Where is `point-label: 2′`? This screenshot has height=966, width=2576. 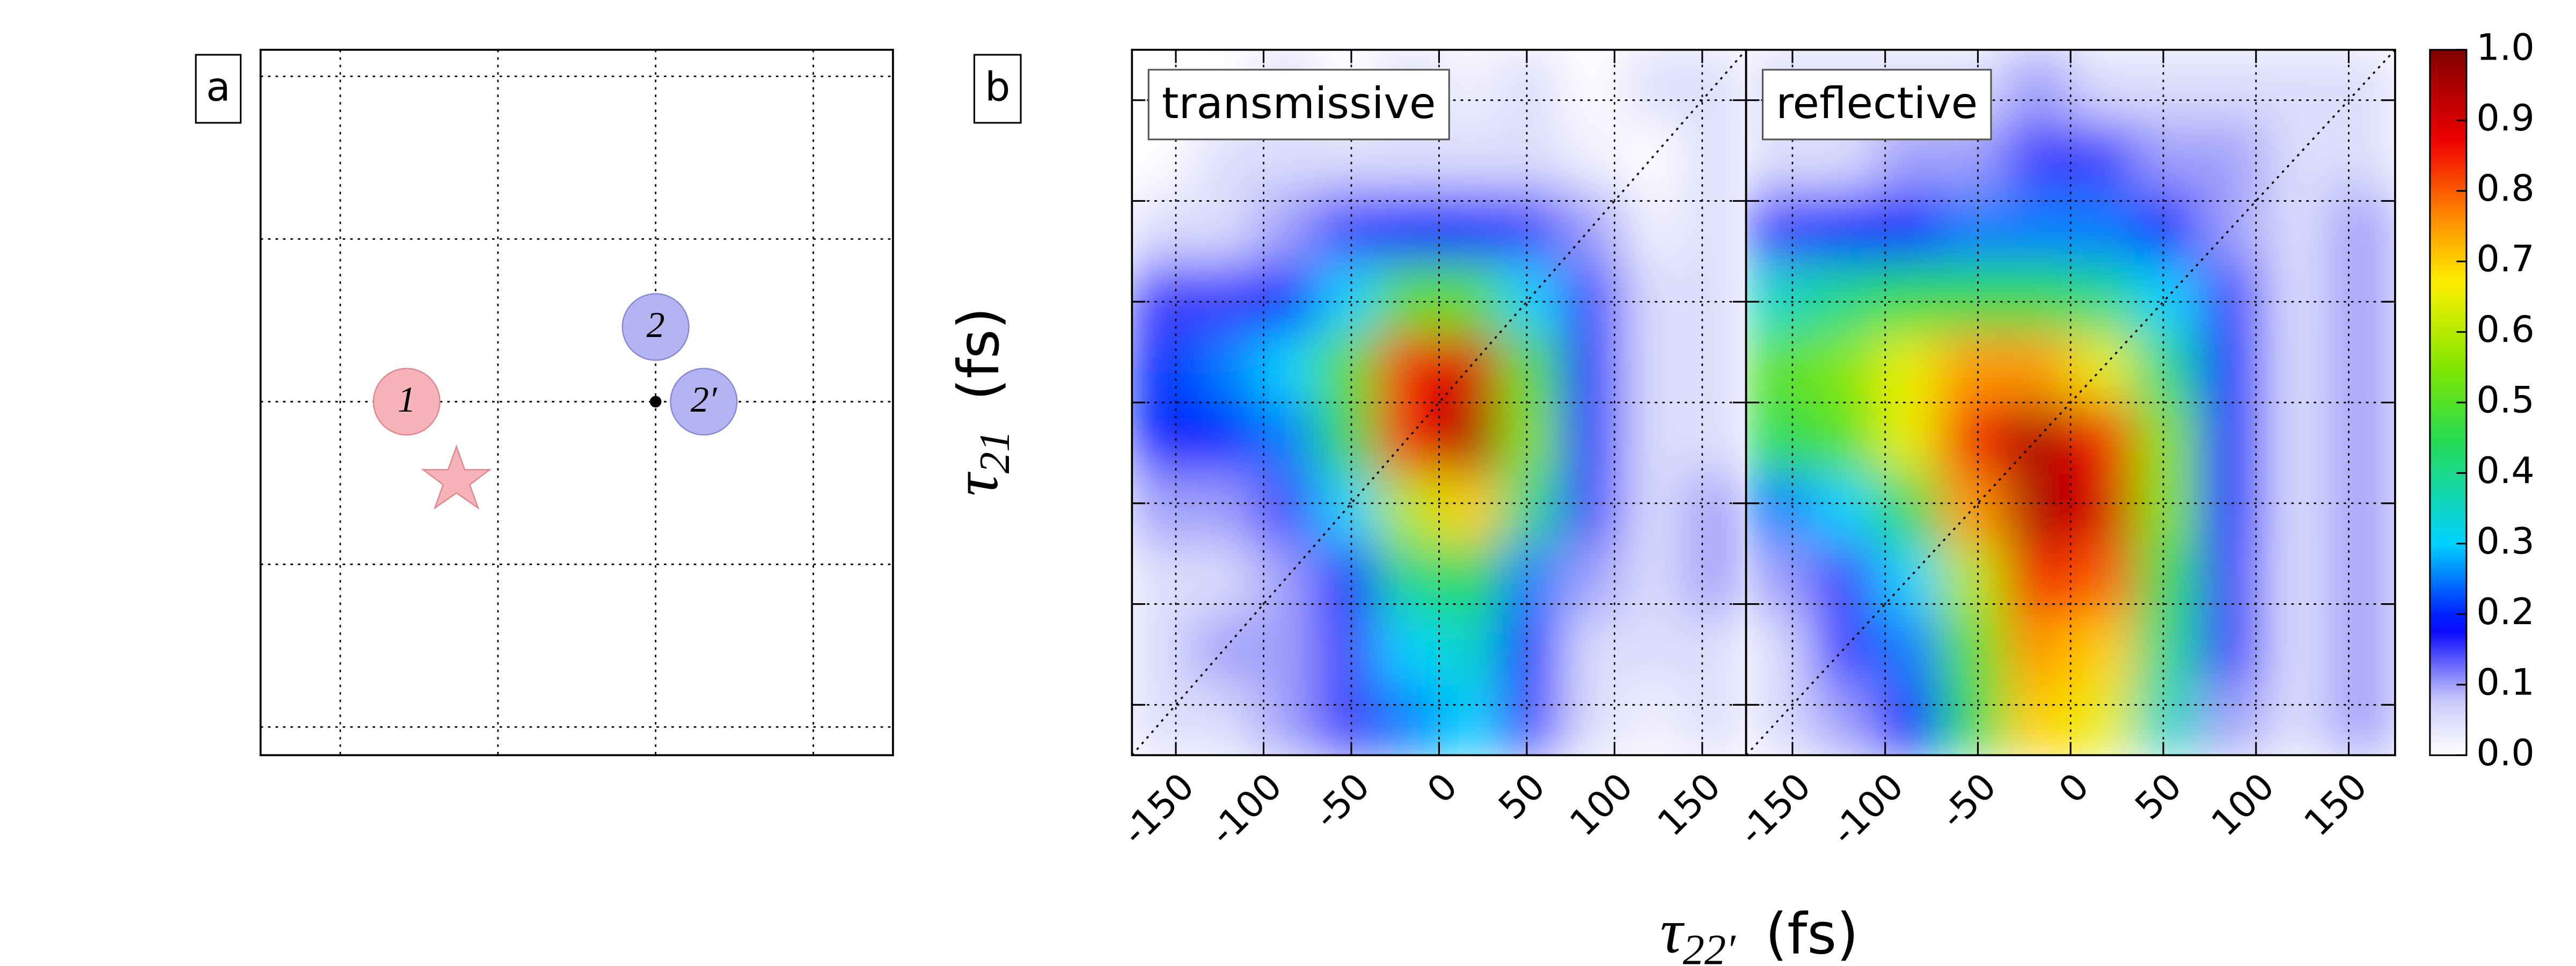
point-label: 2′ is located at coordinates (704, 399).